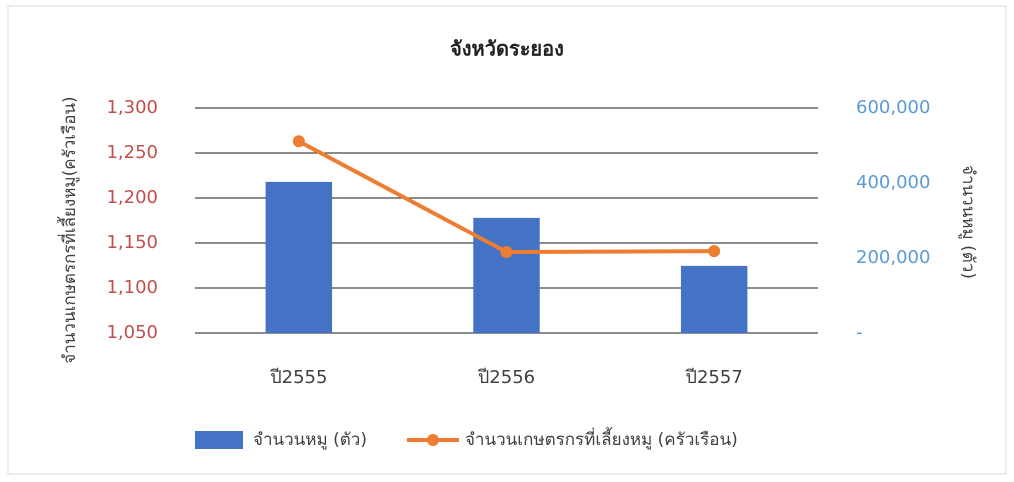 The width and height of the screenshot is (1014, 482). Describe the element at coordinates (601, 438) in the screenshot. I see `legend-label: จำนวนเกษตรกรที่เลี้ยงหมู (ครัวเรือน)` at that location.